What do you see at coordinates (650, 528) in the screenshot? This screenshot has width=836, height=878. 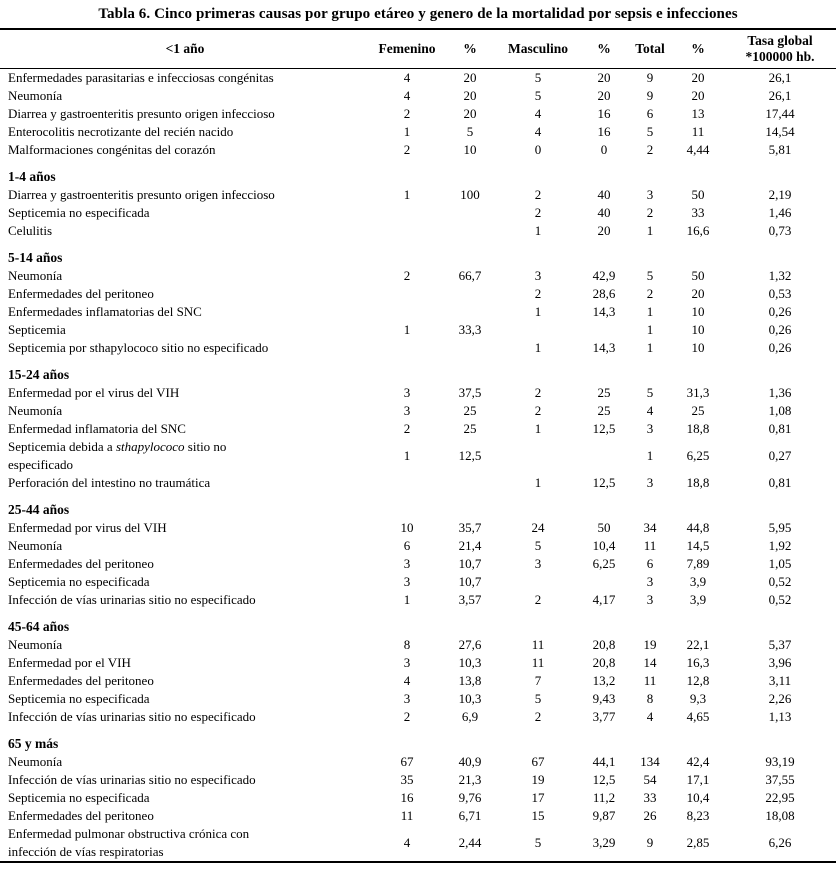 I see `value-cell: 34` at bounding box center [650, 528].